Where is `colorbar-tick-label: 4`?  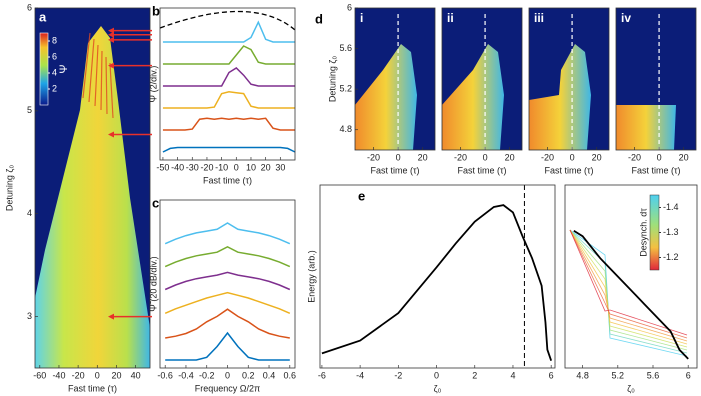
colorbar-tick-label: 4 is located at coordinates (54, 72).